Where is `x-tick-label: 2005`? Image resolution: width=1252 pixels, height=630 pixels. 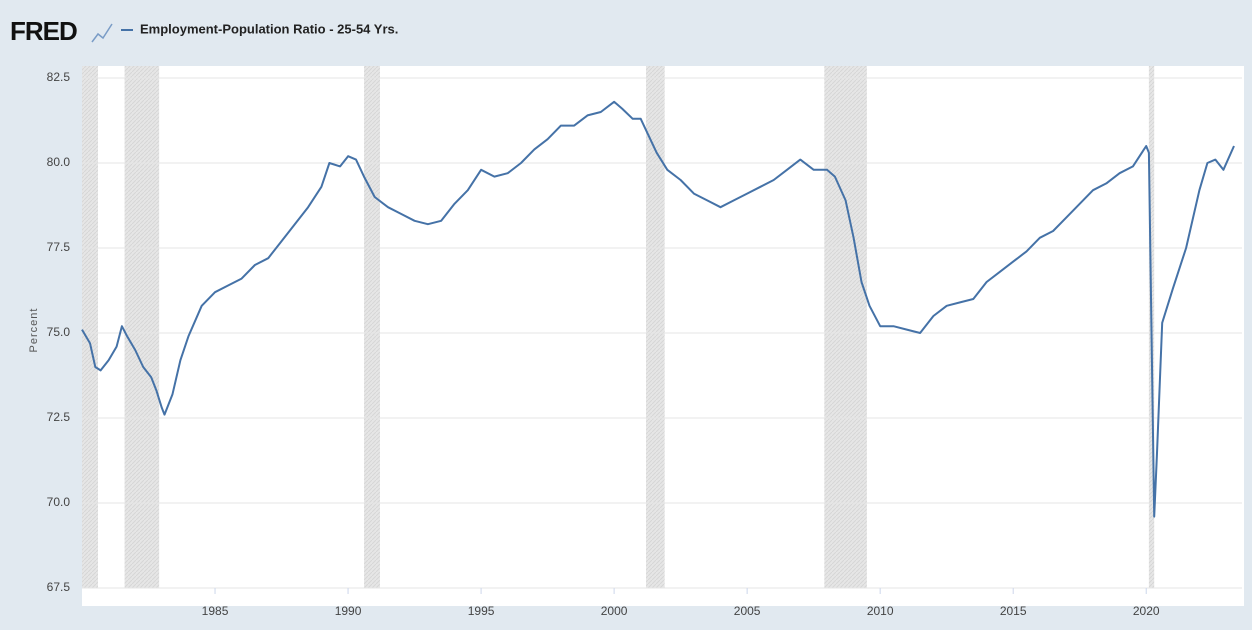 x-tick-label: 2005 is located at coordinates (747, 611).